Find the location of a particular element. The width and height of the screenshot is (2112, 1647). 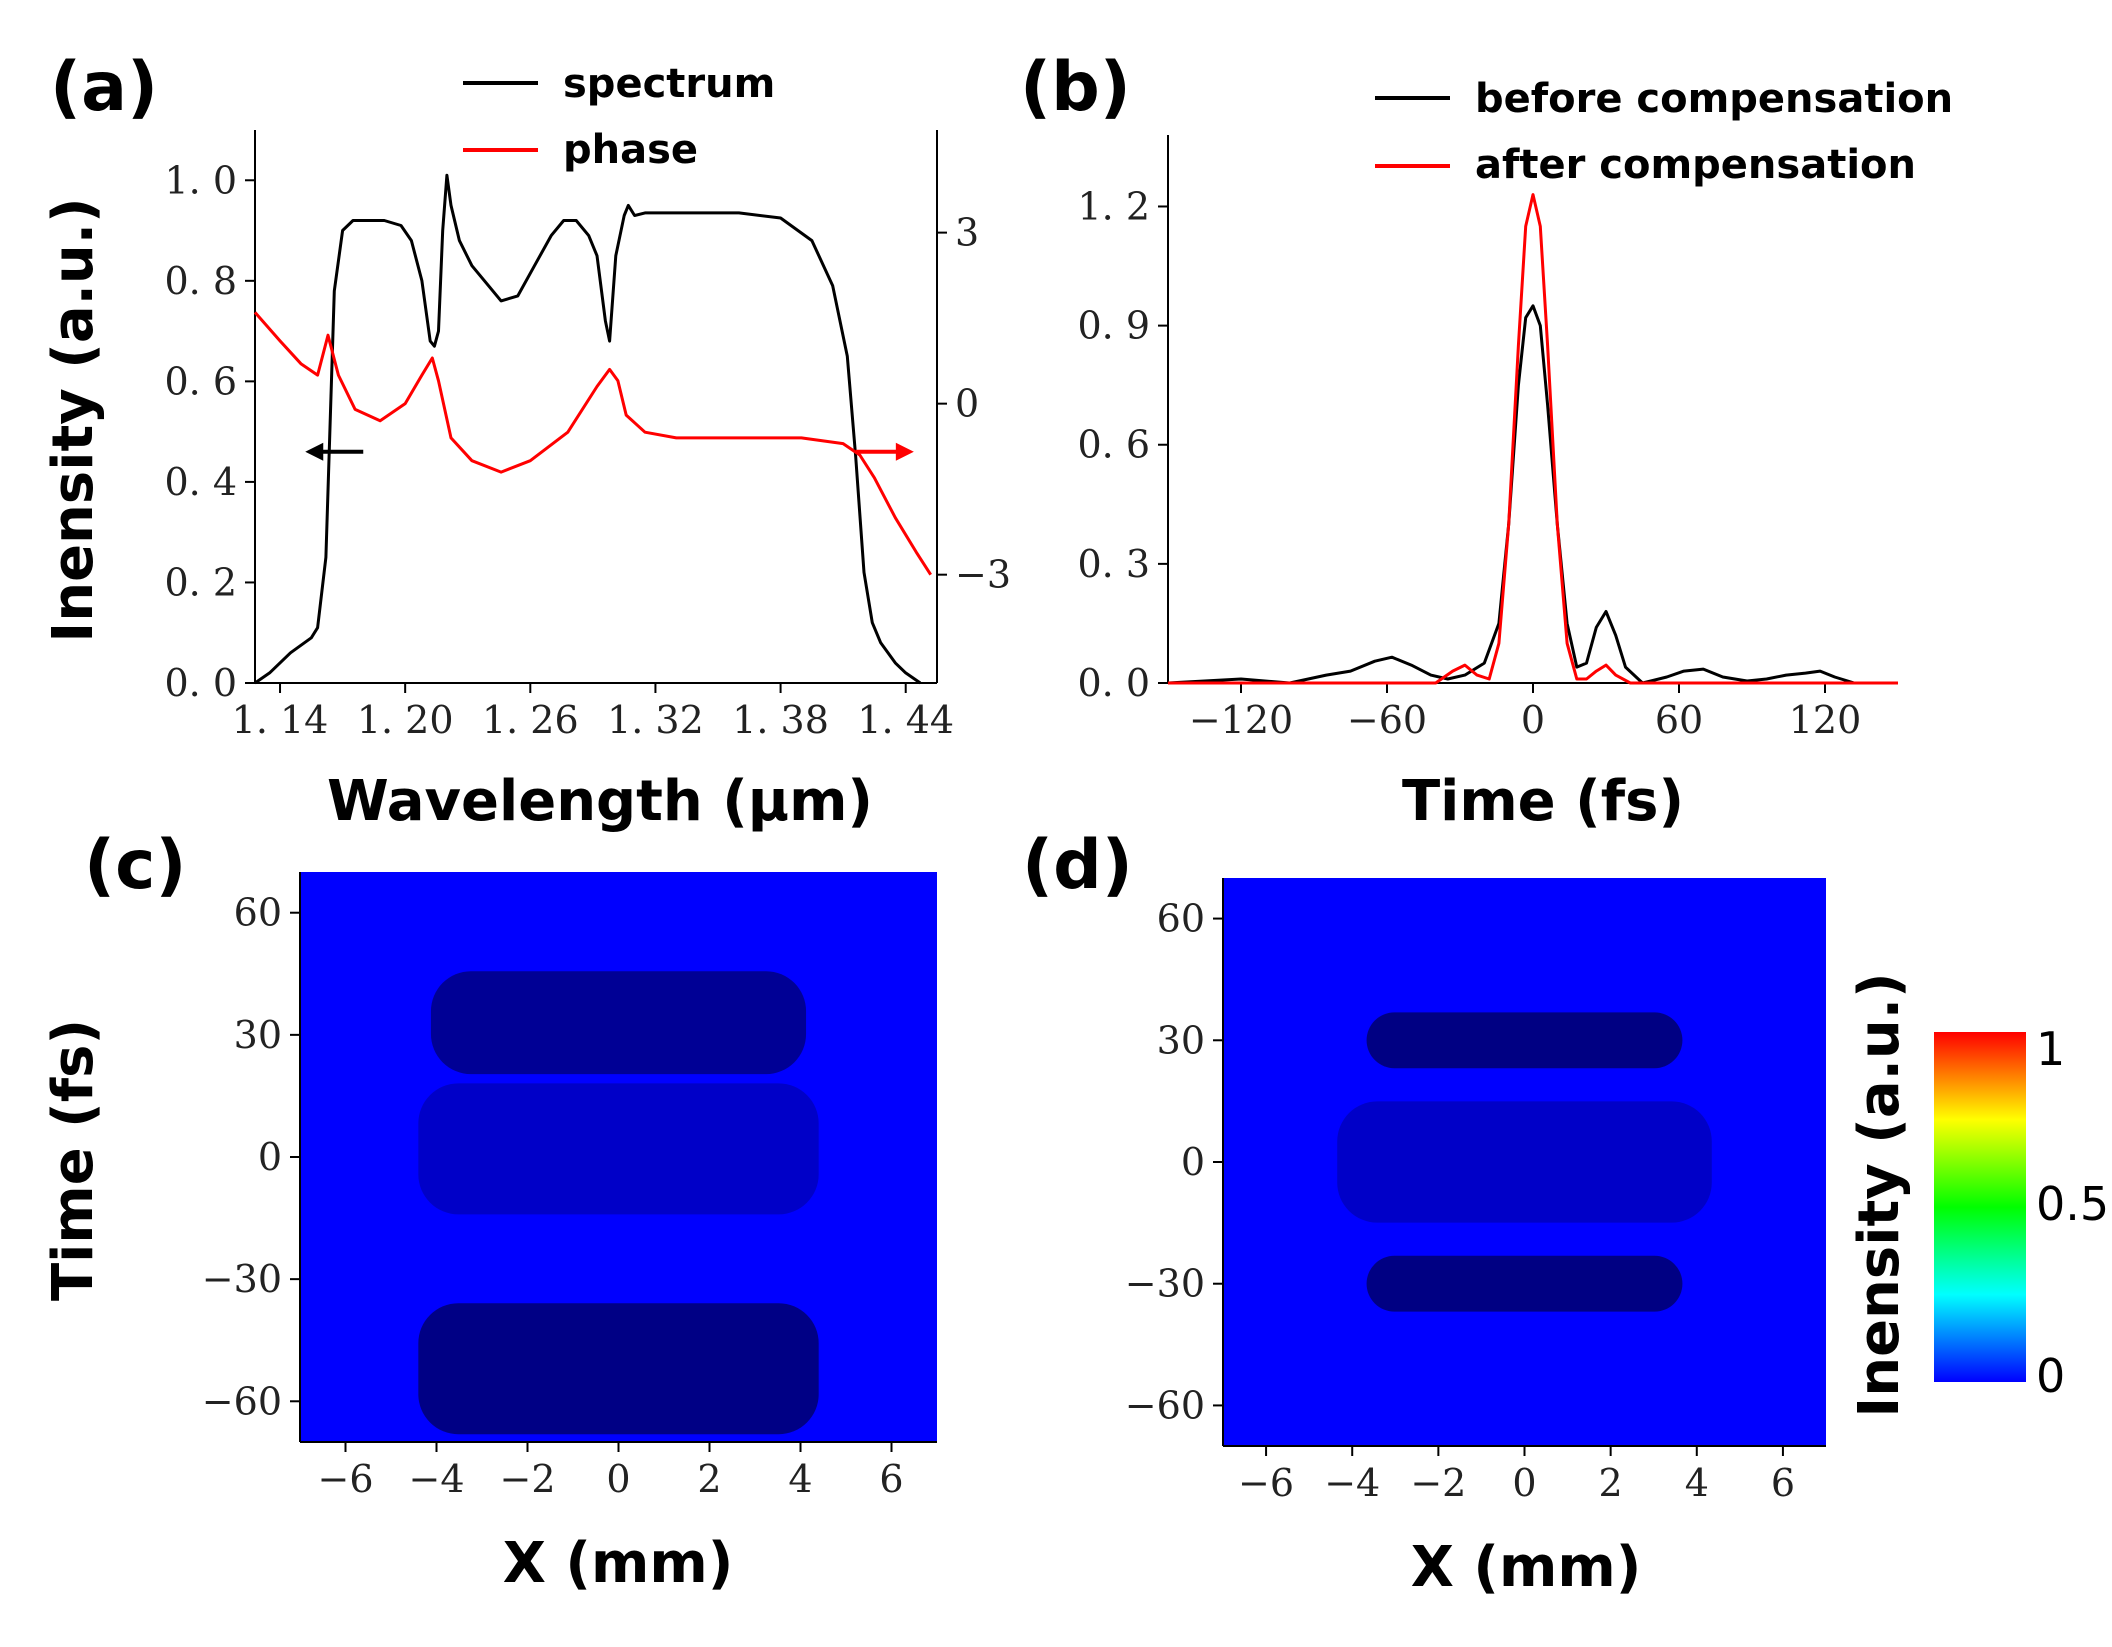

panel-c-y-title: Time (fs) is located at coordinates (73, 1160).